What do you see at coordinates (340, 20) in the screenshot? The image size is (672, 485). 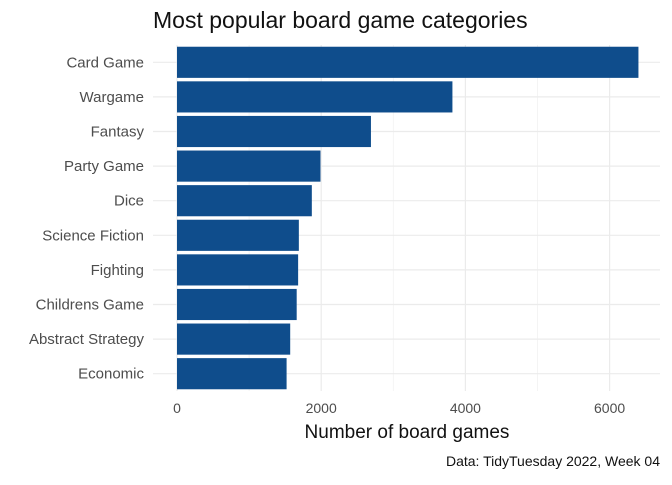 I see `chart-title: Most popular board game categories` at bounding box center [340, 20].